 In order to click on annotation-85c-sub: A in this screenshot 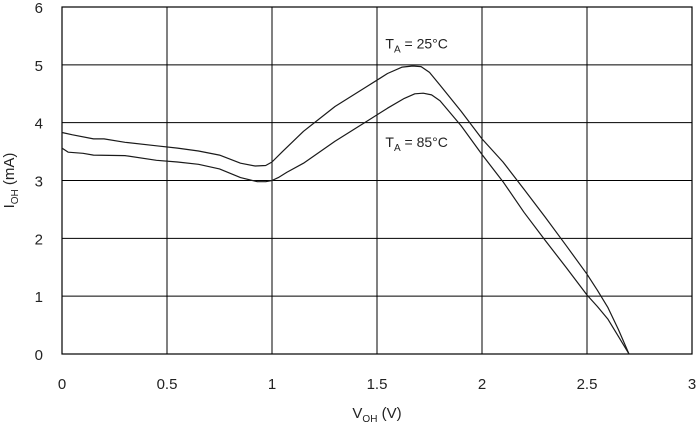, I will do `click(397, 148)`.